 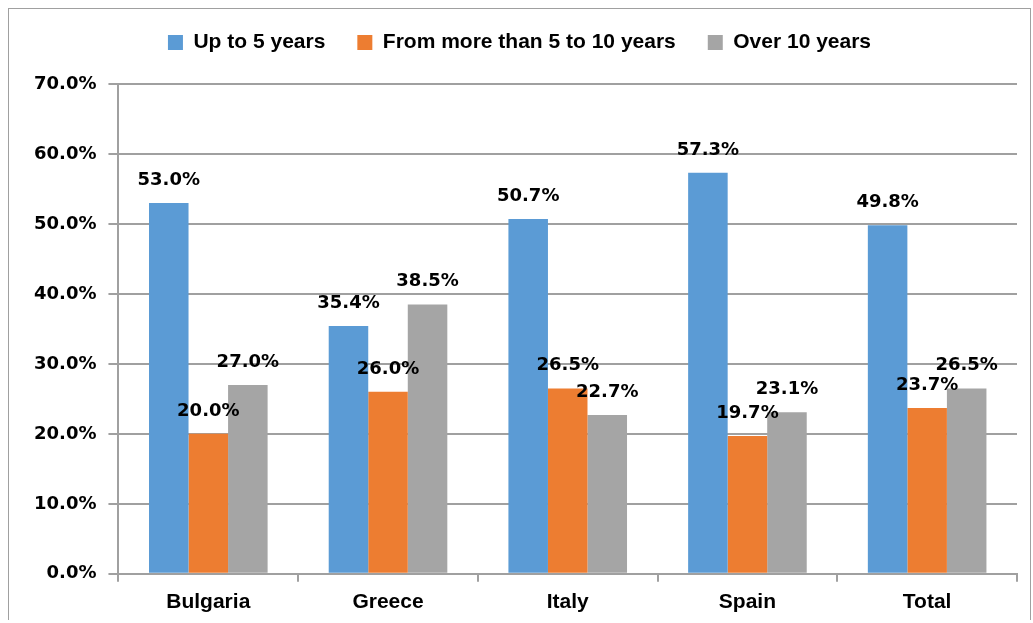 I want to click on data-label: 26.0%, so click(x=388, y=367).